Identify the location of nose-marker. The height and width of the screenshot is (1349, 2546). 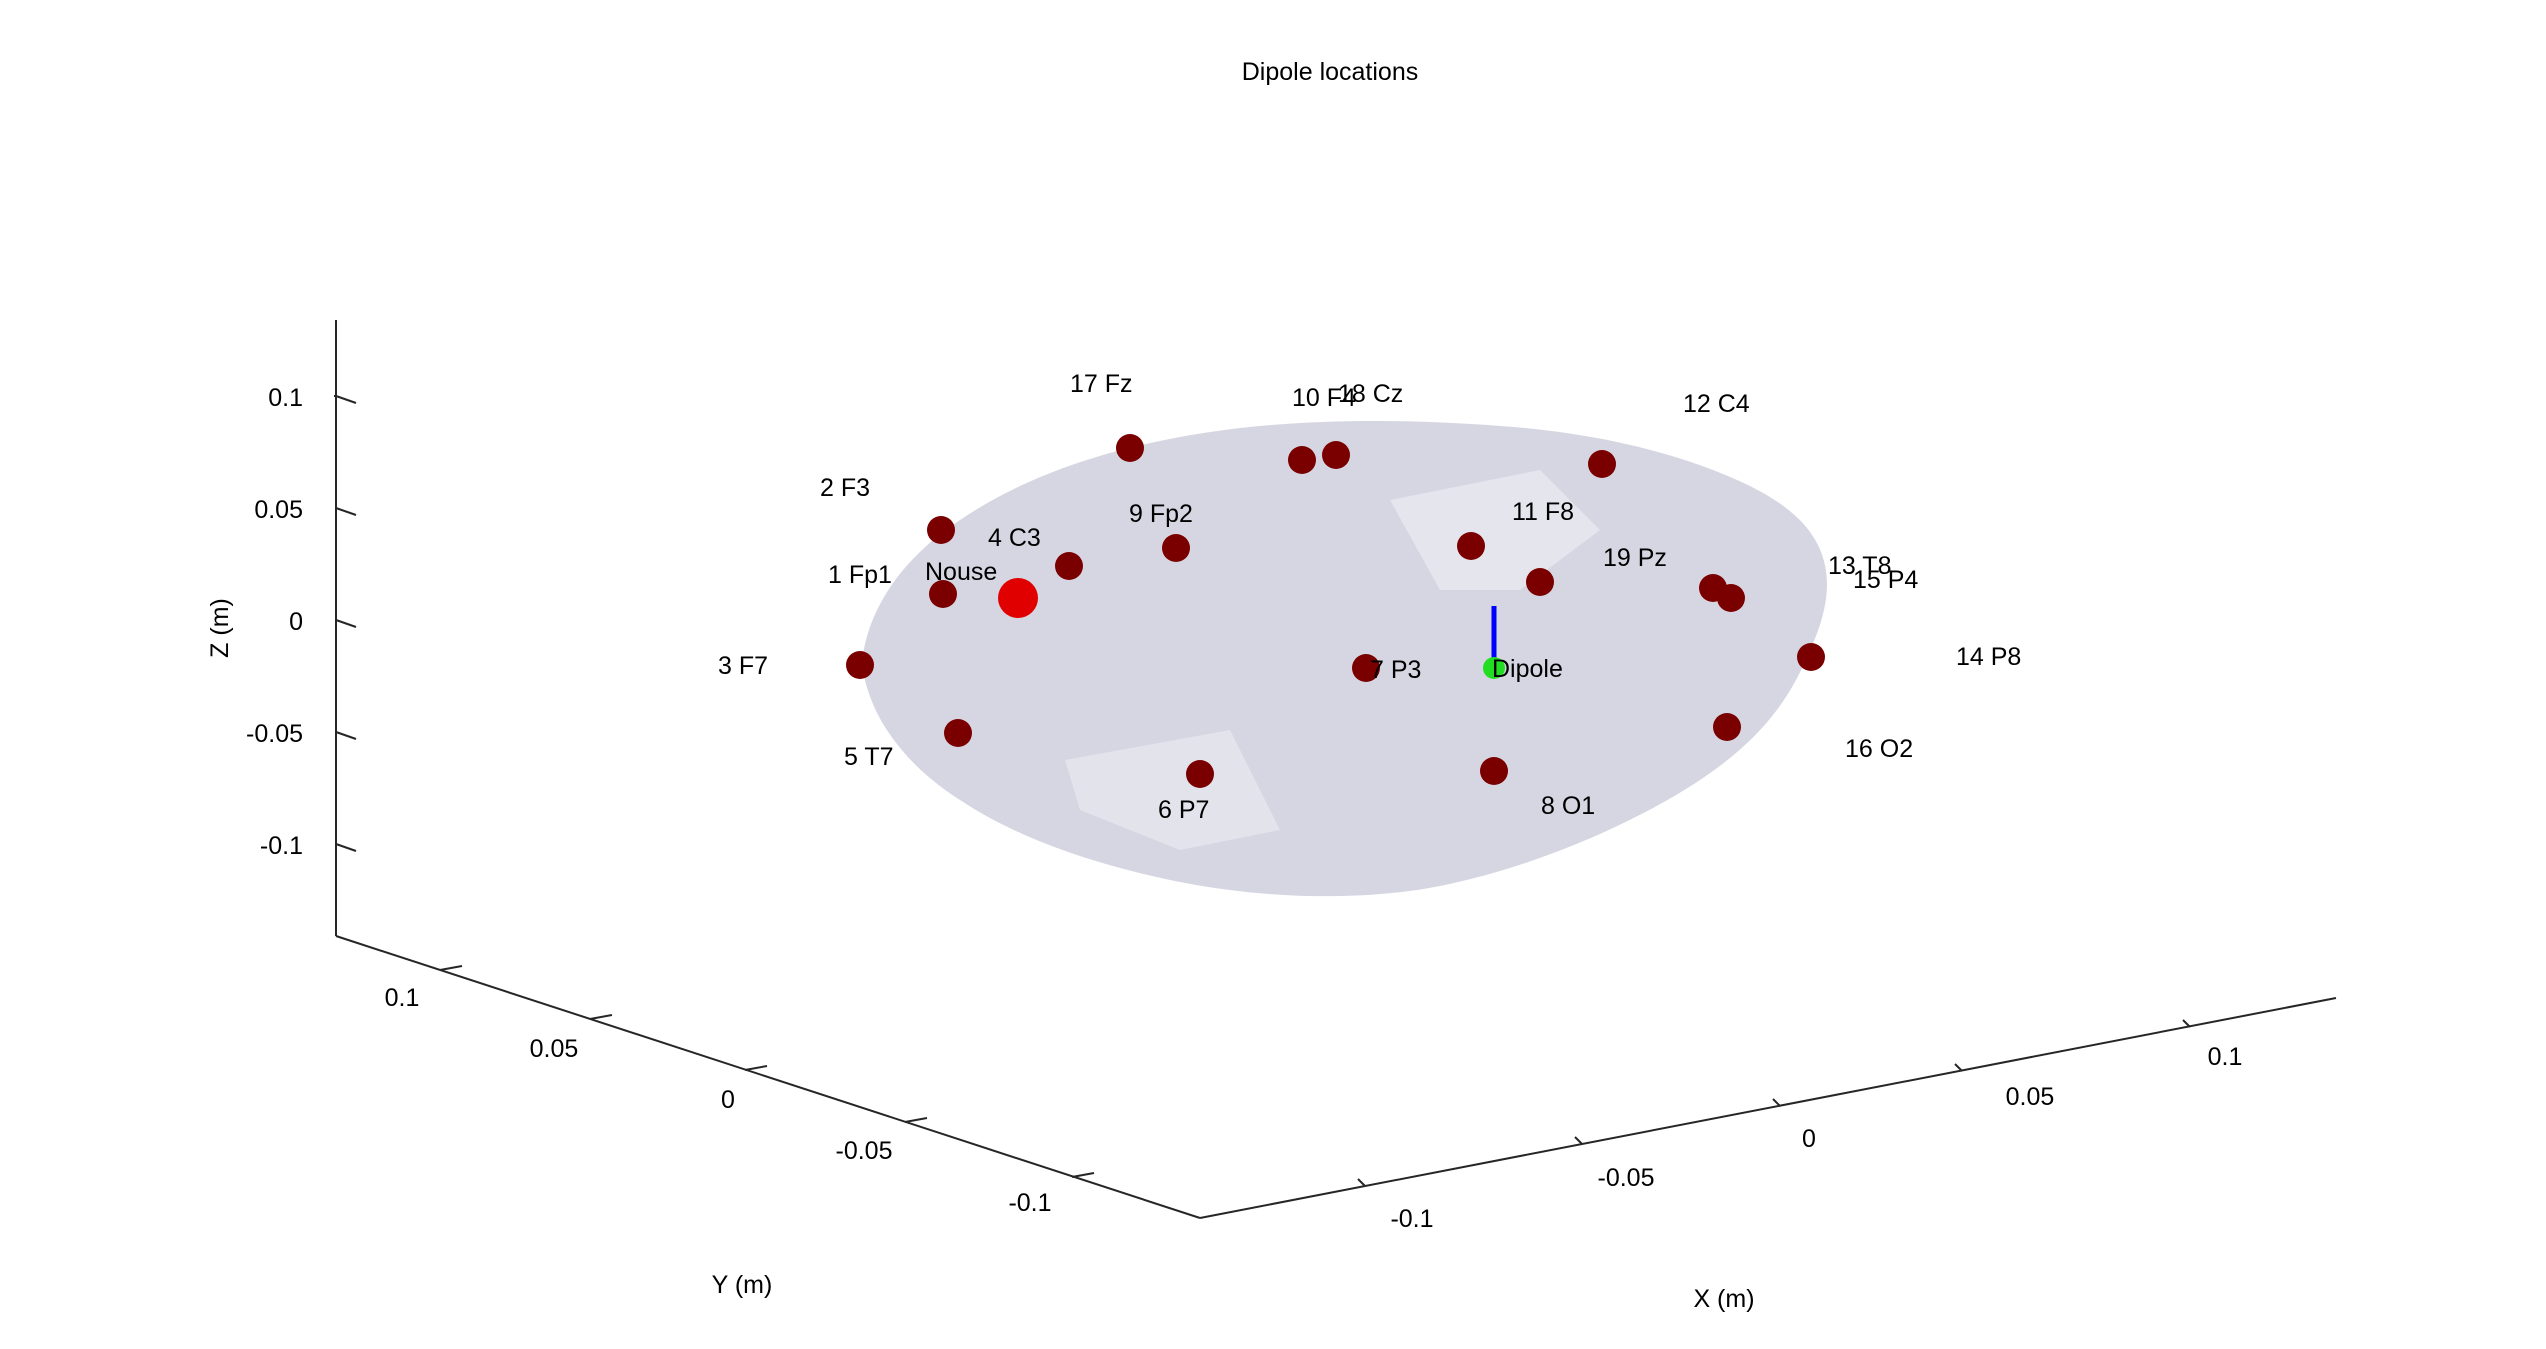
(1018, 598).